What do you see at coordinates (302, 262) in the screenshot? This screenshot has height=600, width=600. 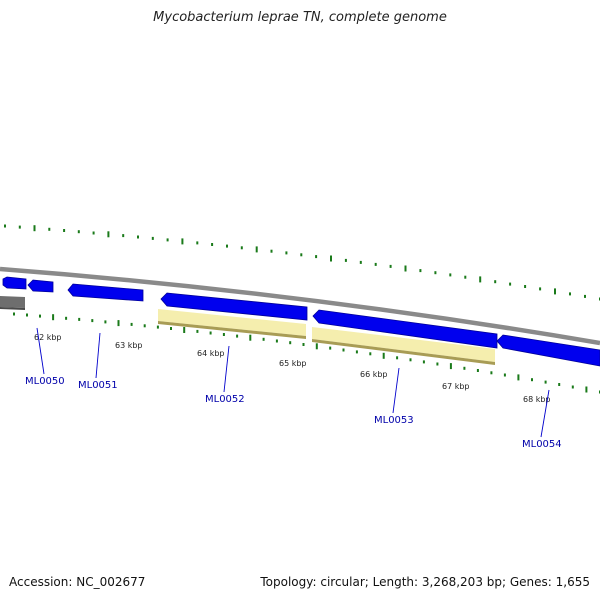 I see `outer-tick-row` at bounding box center [302, 262].